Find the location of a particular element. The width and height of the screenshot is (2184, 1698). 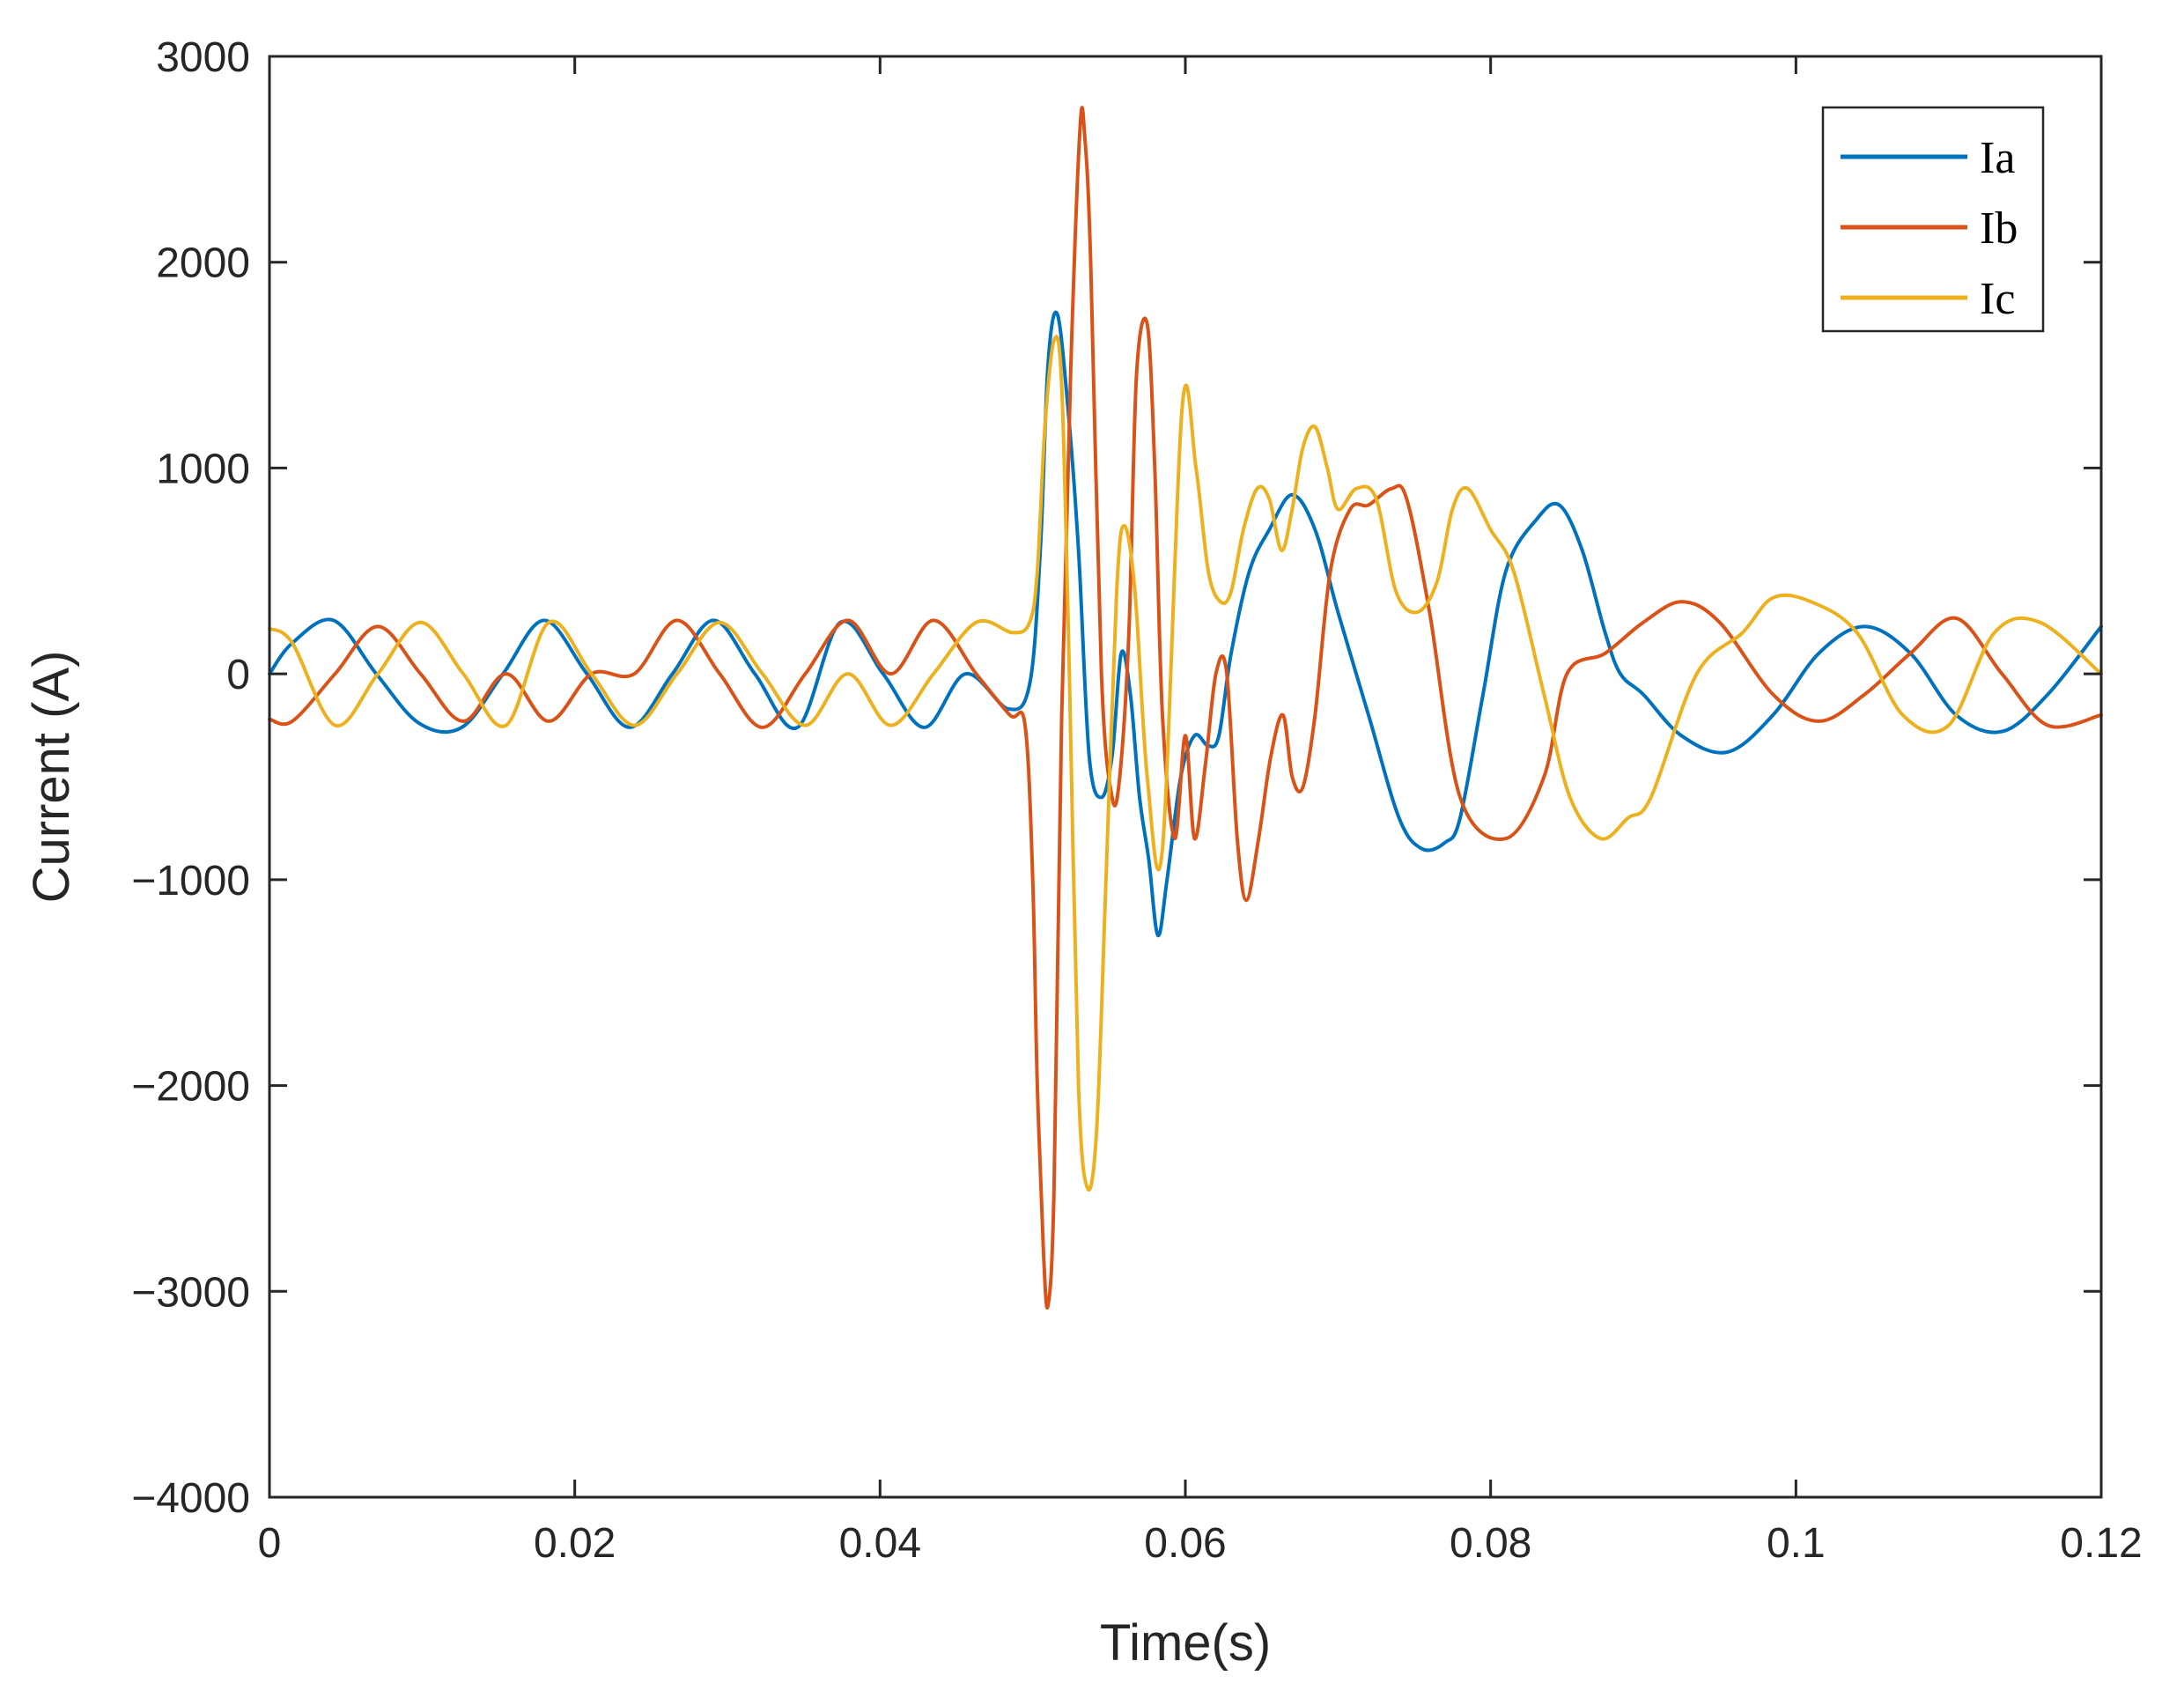

y-tick-label: 0 is located at coordinates (238, 675).